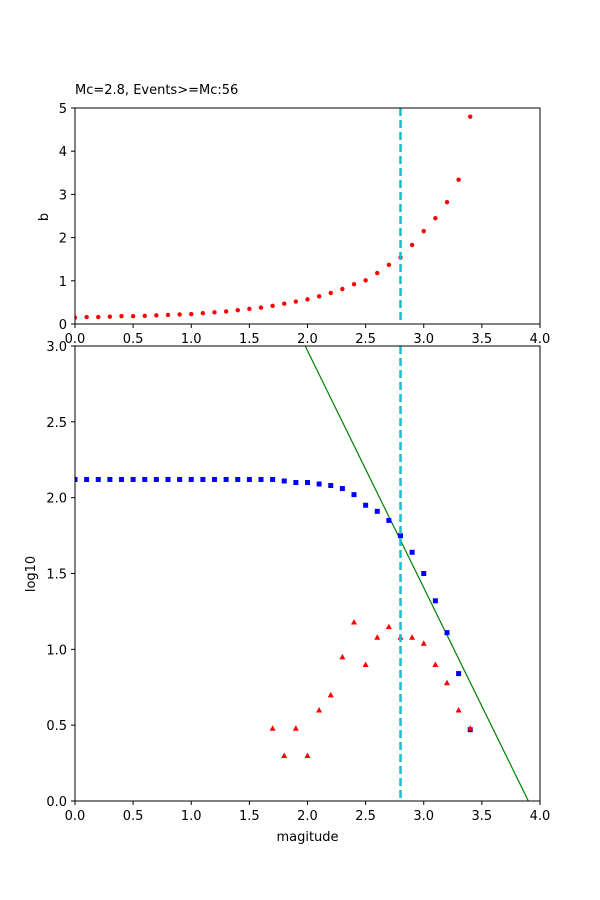 Image resolution: width=600 pixels, height=900 pixels. Describe the element at coordinates (423, 339) in the screenshot. I see `x-tick-label: 3.0` at that location.